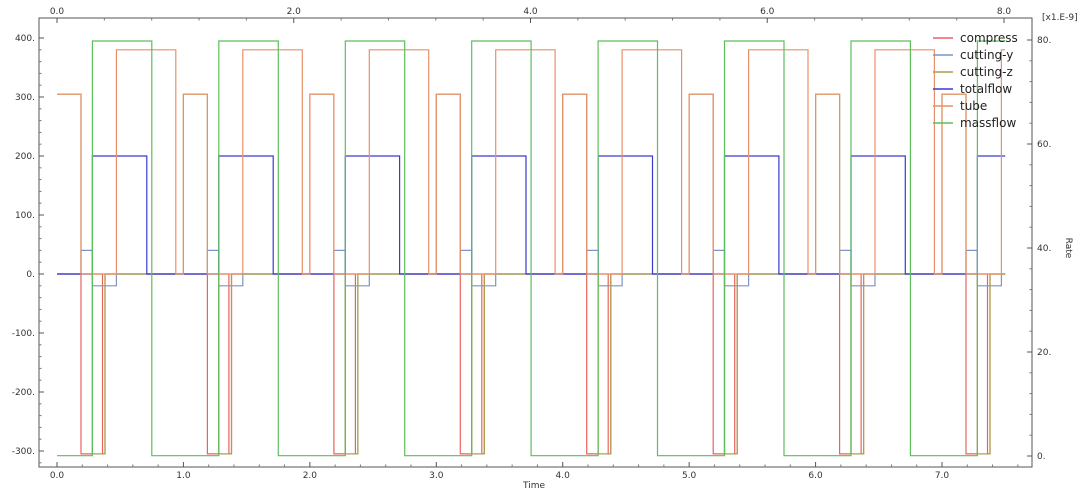  I want to click on y-tick-label: 0., so click(30, 275).